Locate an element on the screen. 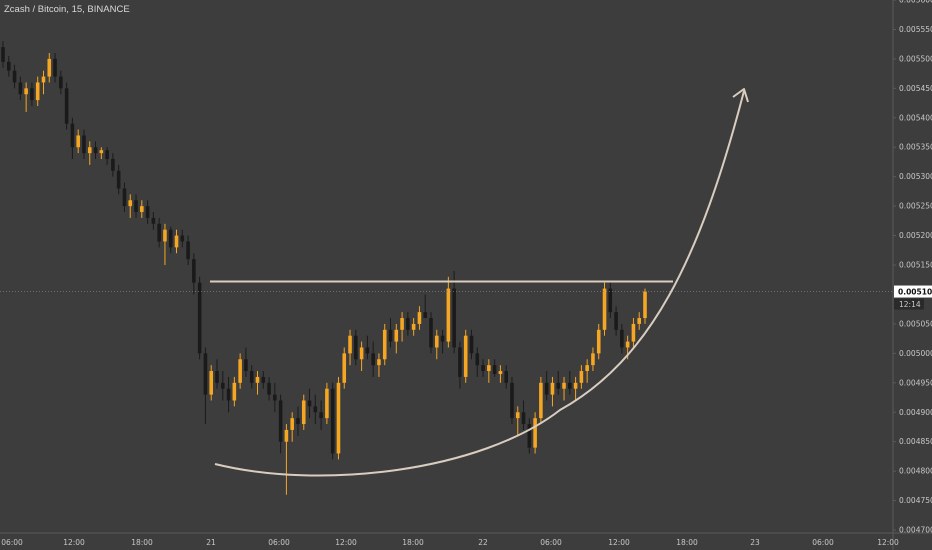 The width and height of the screenshot is (932, 550). price-tick-label: 0.005400 is located at coordinates (915, 117).